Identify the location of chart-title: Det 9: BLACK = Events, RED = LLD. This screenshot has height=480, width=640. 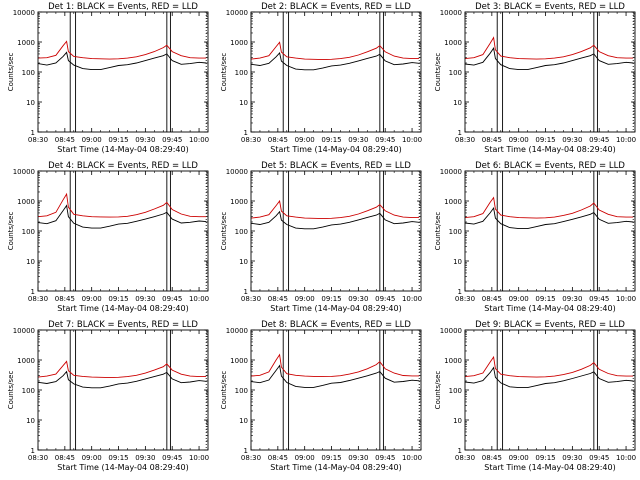
(550, 325).